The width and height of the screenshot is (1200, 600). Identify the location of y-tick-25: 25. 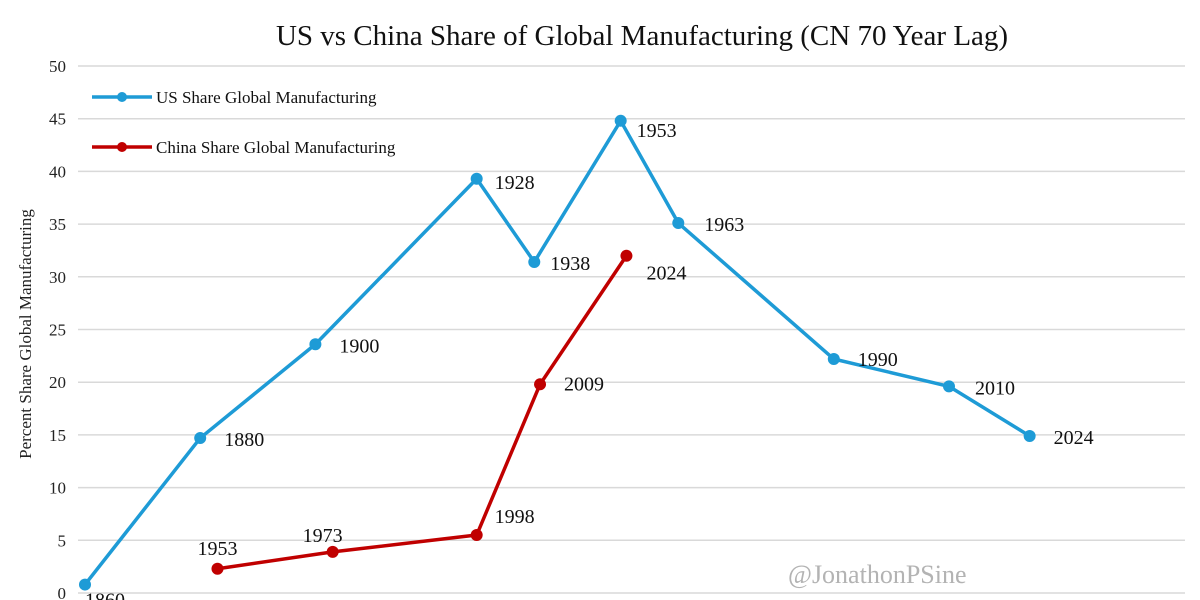
(57, 330).